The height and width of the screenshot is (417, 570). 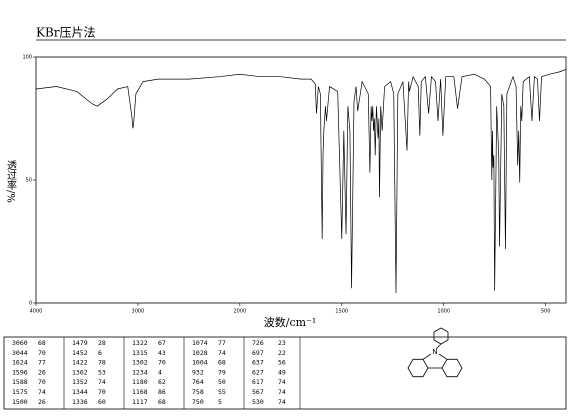 I want to click on peak-wavenumber: 1500, so click(x=20, y=402).